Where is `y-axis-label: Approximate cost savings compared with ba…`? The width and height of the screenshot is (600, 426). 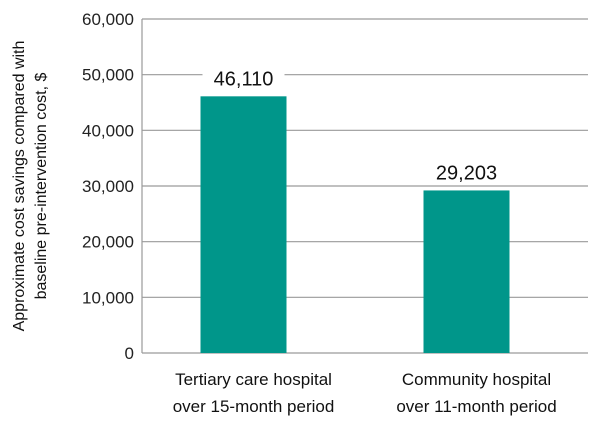
y-axis-label: Approximate cost savings compared with ba… is located at coordinates (30, 186).